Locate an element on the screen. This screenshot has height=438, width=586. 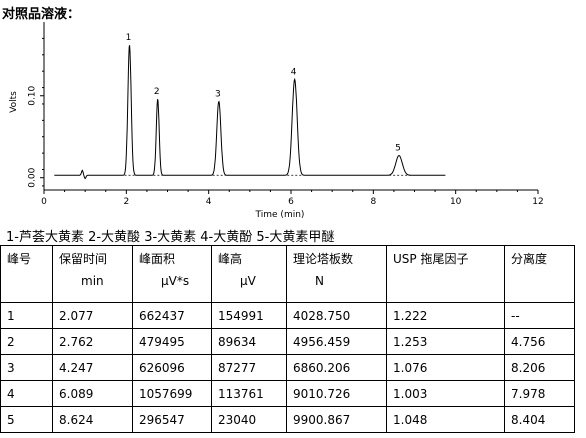
table-row: 4 6.089 1057699 113761 9010.726 1.003 7.978 is located at coordinates (287, 393).